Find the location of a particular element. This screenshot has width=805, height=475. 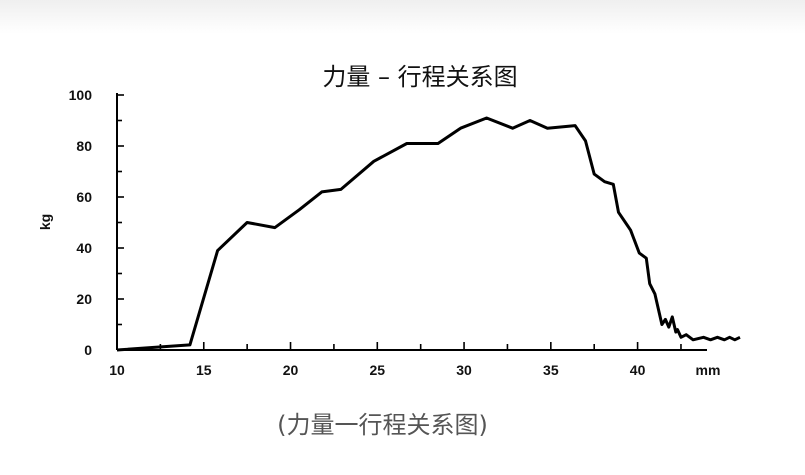

x-tick-label: 40 is located at coordinates (638, 370).